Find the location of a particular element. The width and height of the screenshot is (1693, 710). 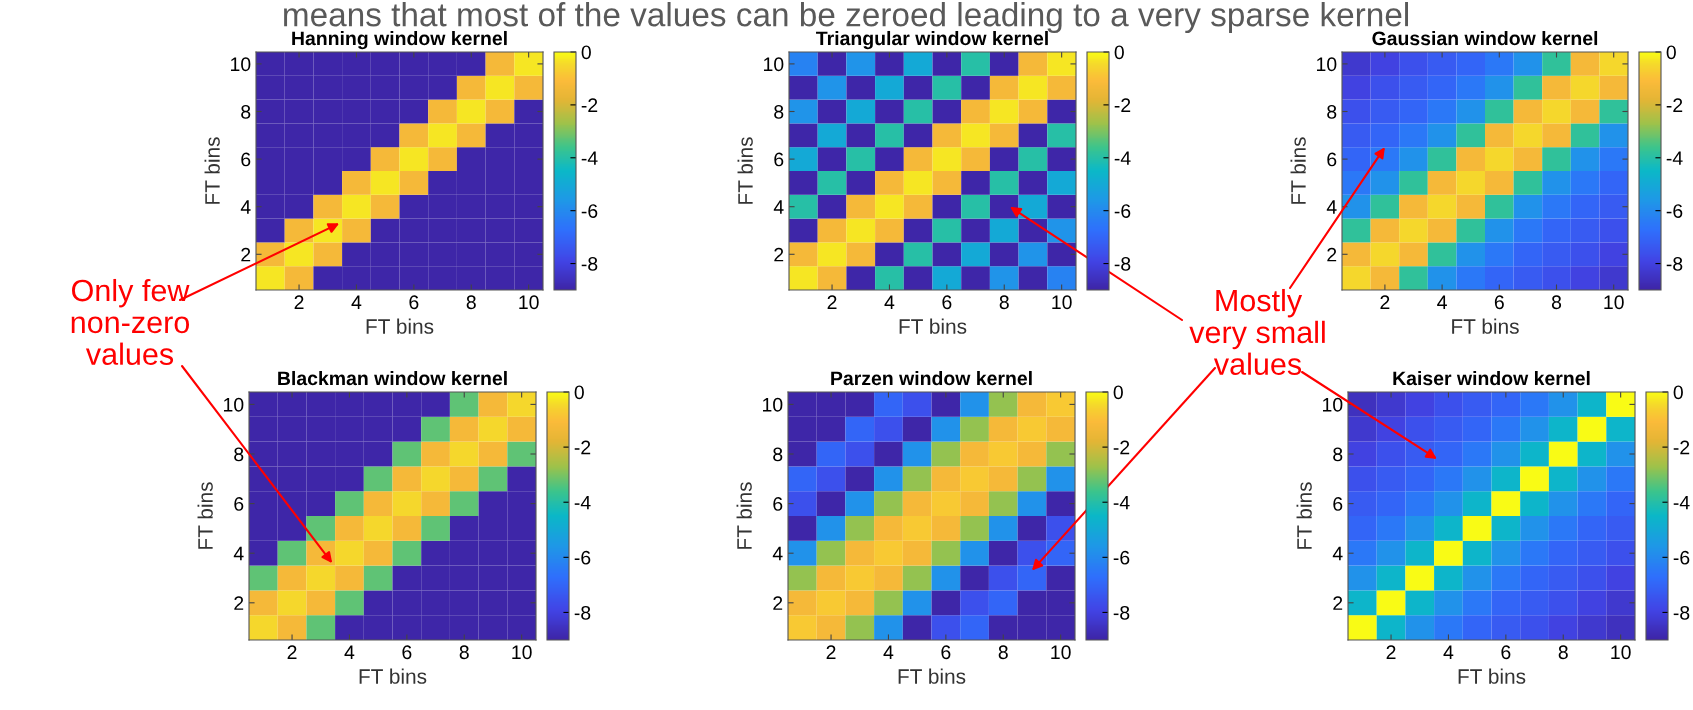

chart-title: Hanning window kernel is located at coordinates (399, 40).